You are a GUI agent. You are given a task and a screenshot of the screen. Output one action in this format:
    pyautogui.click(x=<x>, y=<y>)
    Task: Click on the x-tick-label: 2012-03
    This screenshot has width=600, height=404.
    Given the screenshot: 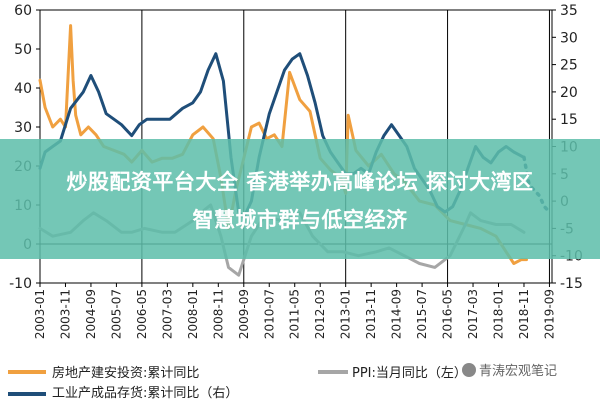 What is the action you would take?
    pyautogui.click(x=320, y=314)
    